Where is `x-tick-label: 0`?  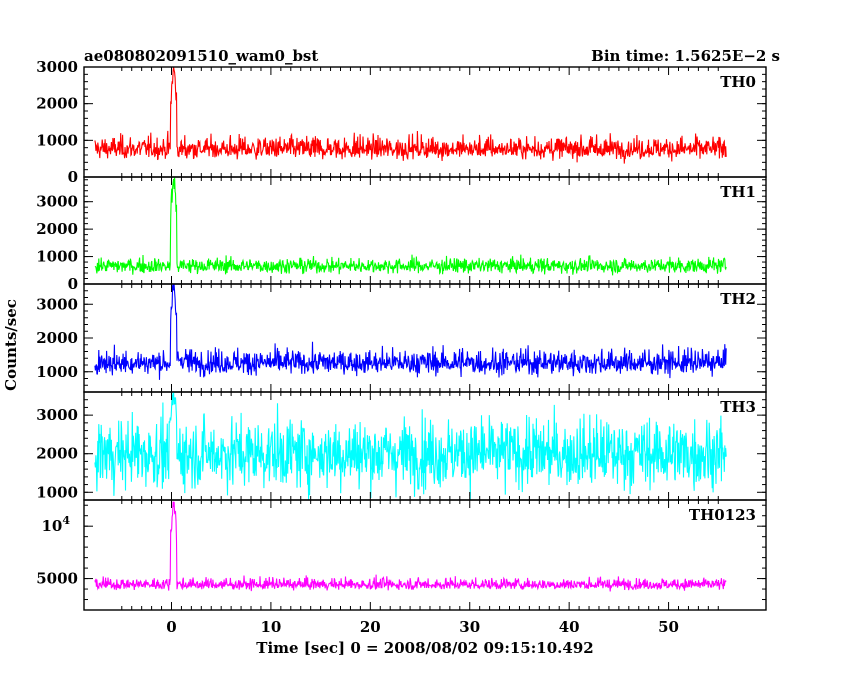 x-tick-label: 0 is located at coordinates (171, 627).